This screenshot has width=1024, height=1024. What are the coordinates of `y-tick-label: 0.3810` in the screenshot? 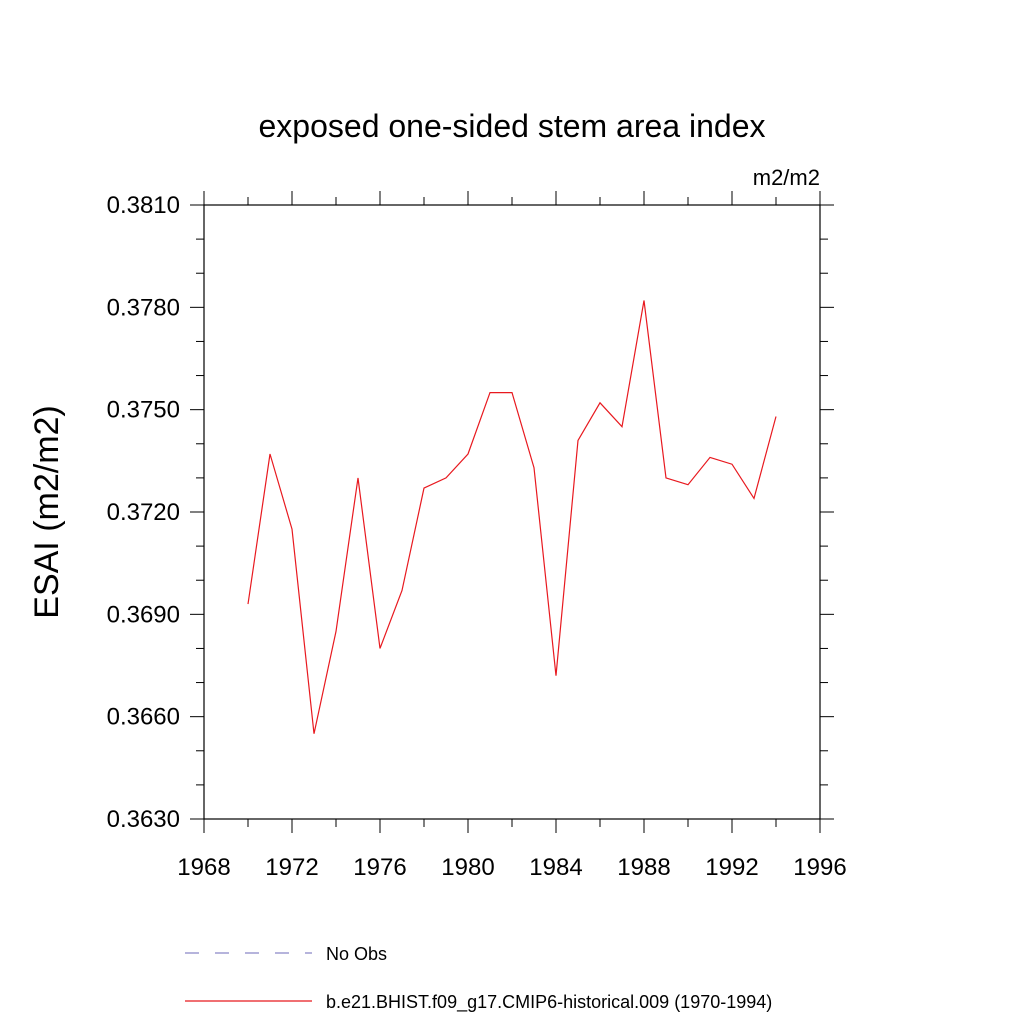 It's located at (143, 205).